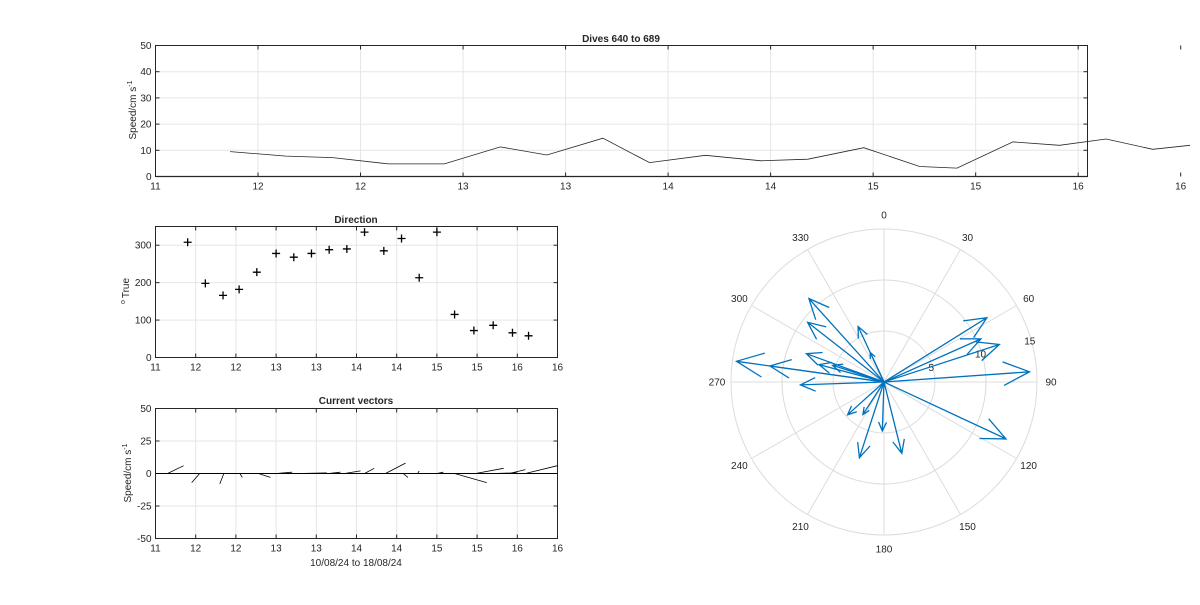 Image resolution: width=1200 pixels, height=605 pixels. Describe the element at coordinates (143, 321) in the screenshot. I see `y-tick-label: 100` at that location.